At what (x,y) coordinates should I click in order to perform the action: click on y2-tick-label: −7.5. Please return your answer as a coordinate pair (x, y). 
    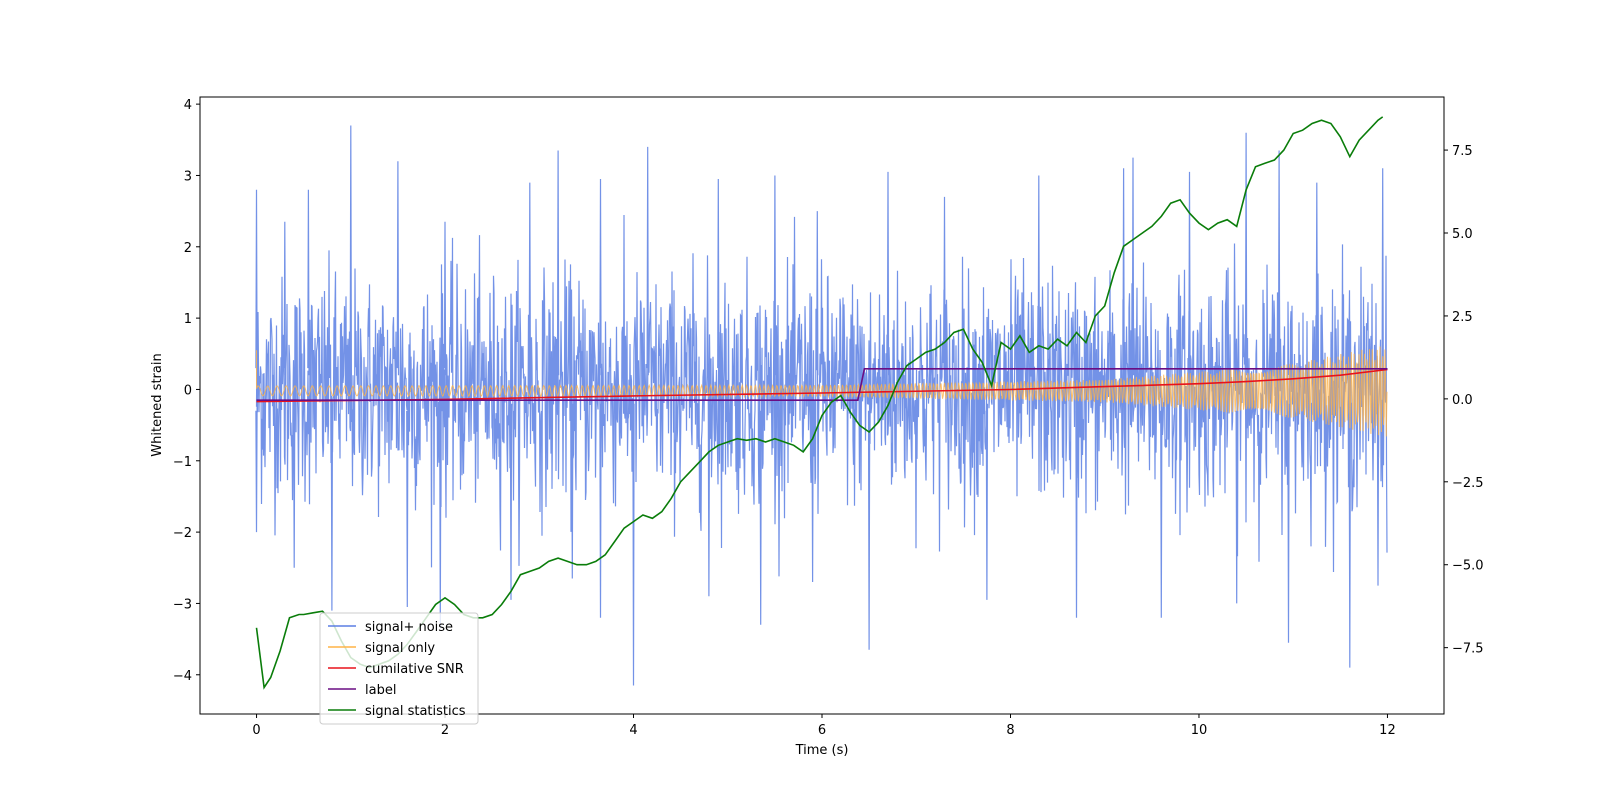
    Looking at the image, I should click on (1468, 649).